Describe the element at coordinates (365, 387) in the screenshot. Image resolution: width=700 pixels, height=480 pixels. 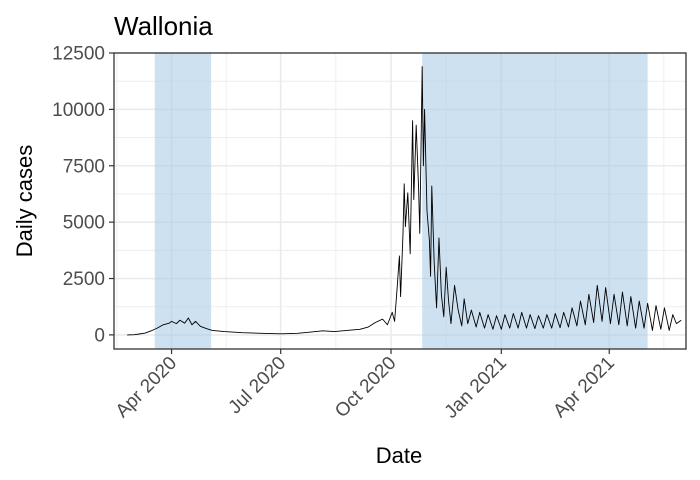
I see `x-tick-label: Oct 2020` at that location.